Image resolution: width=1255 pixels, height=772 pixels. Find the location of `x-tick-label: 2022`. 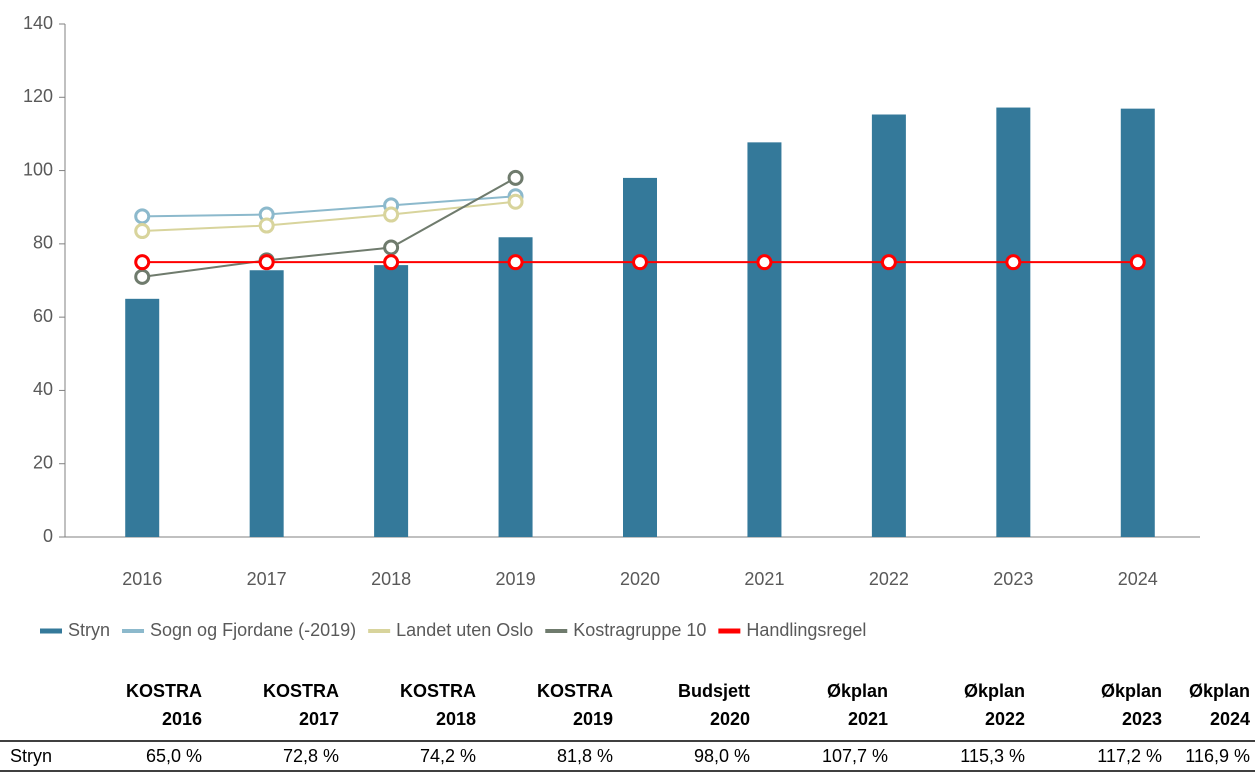

x-tick-label: 2022 is located at coordinates (889, 579).